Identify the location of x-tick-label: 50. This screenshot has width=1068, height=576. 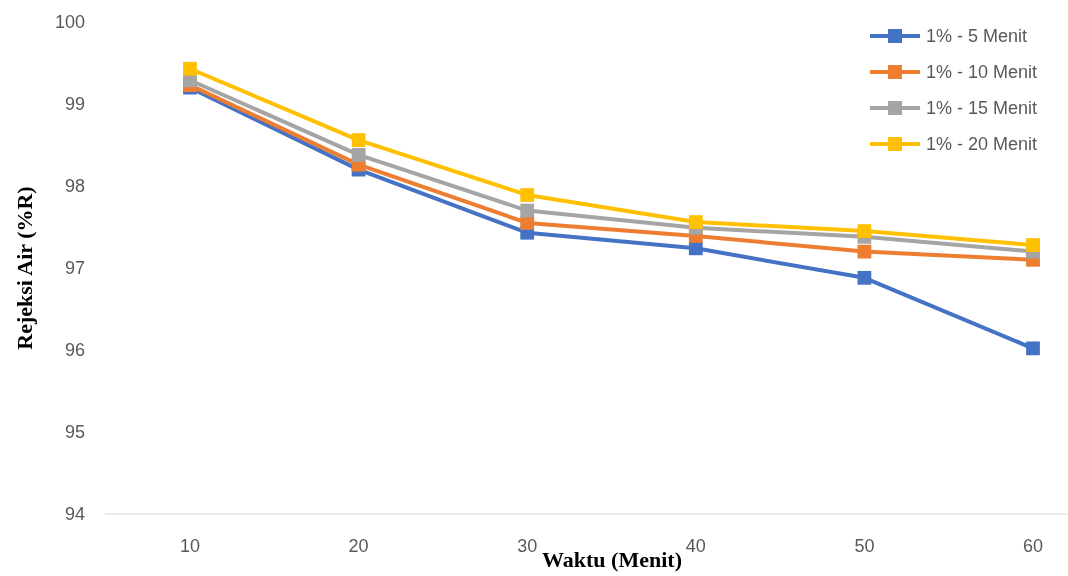
(864, 546).